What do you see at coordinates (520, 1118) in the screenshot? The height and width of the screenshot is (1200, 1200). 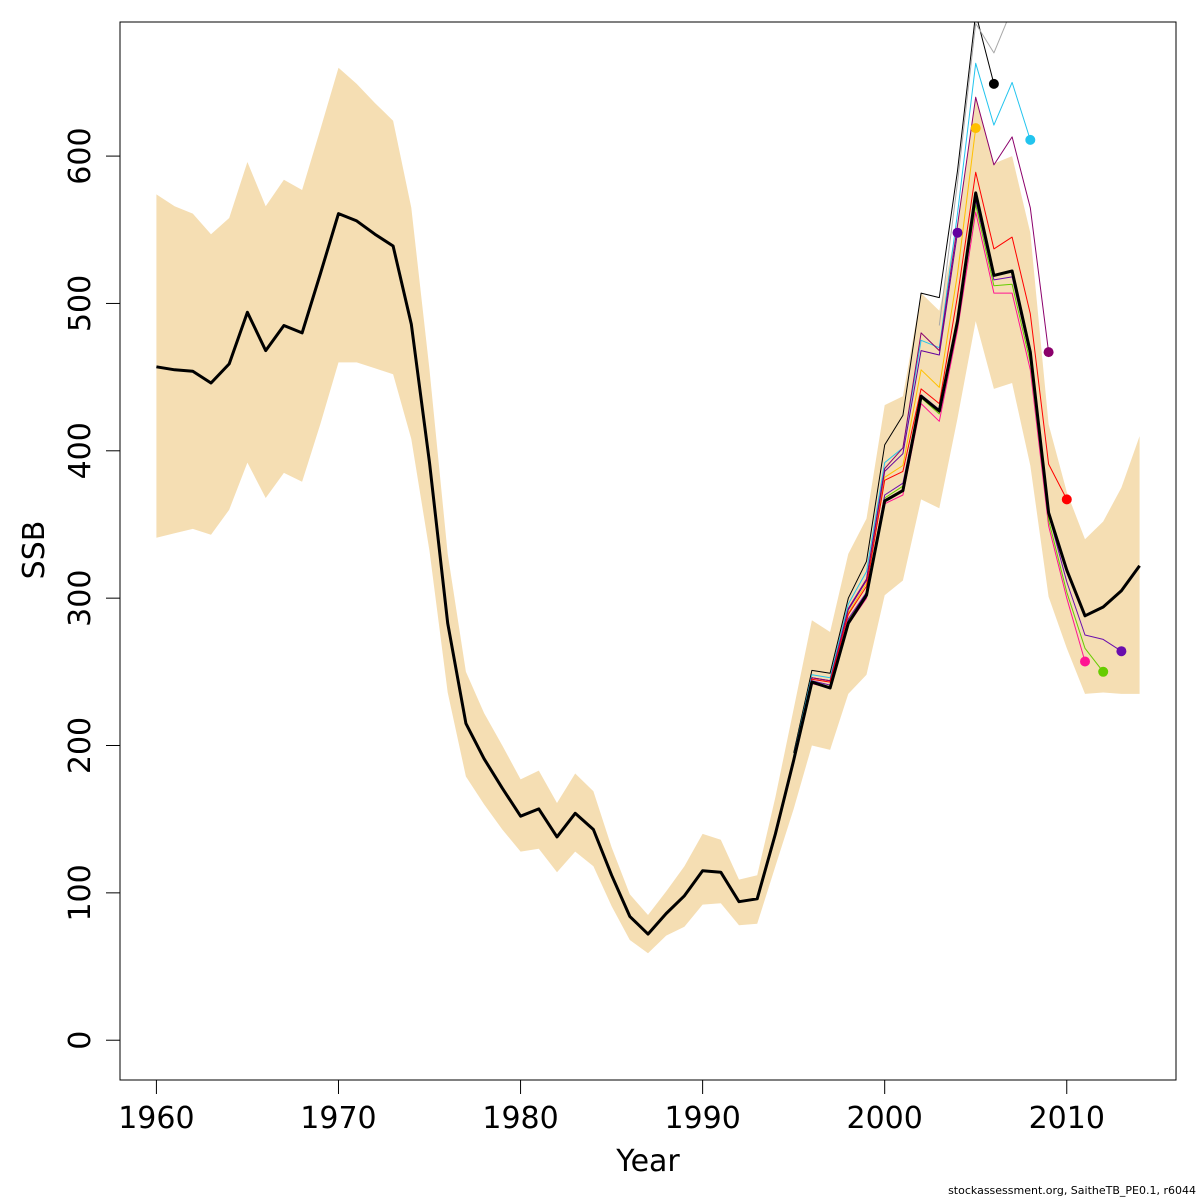 I see `x-tick-label: 1980` at bounding box center [520, 1118].